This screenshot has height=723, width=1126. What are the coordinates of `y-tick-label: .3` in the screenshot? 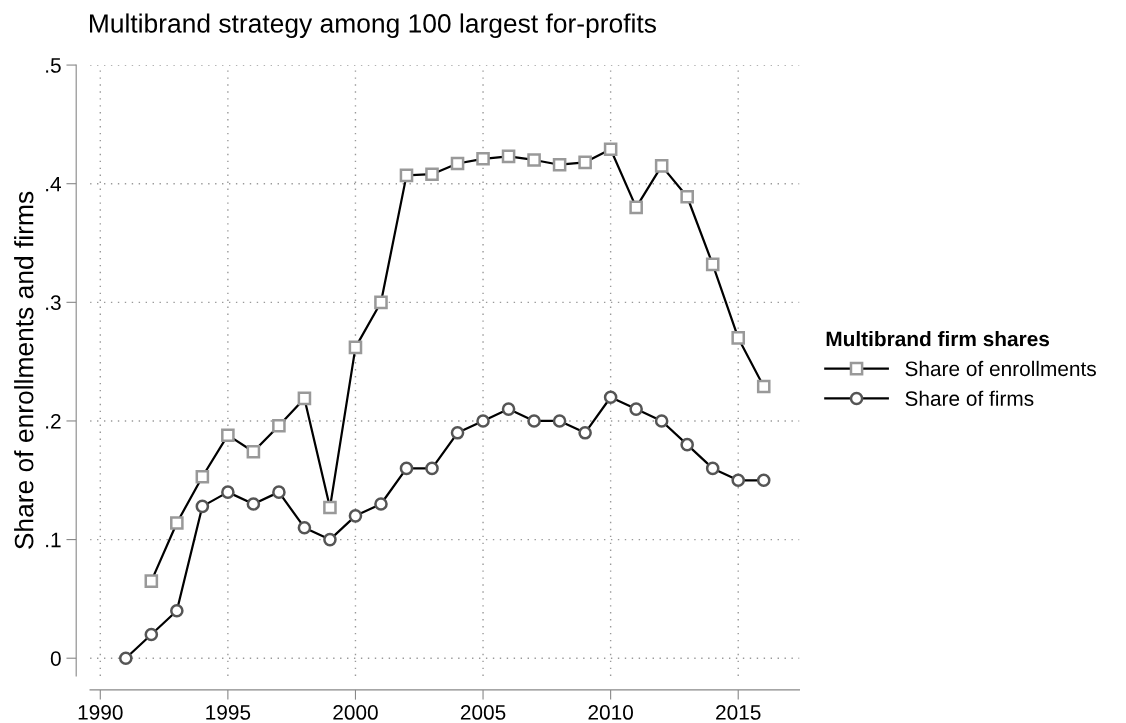 It's located at (53, 303).